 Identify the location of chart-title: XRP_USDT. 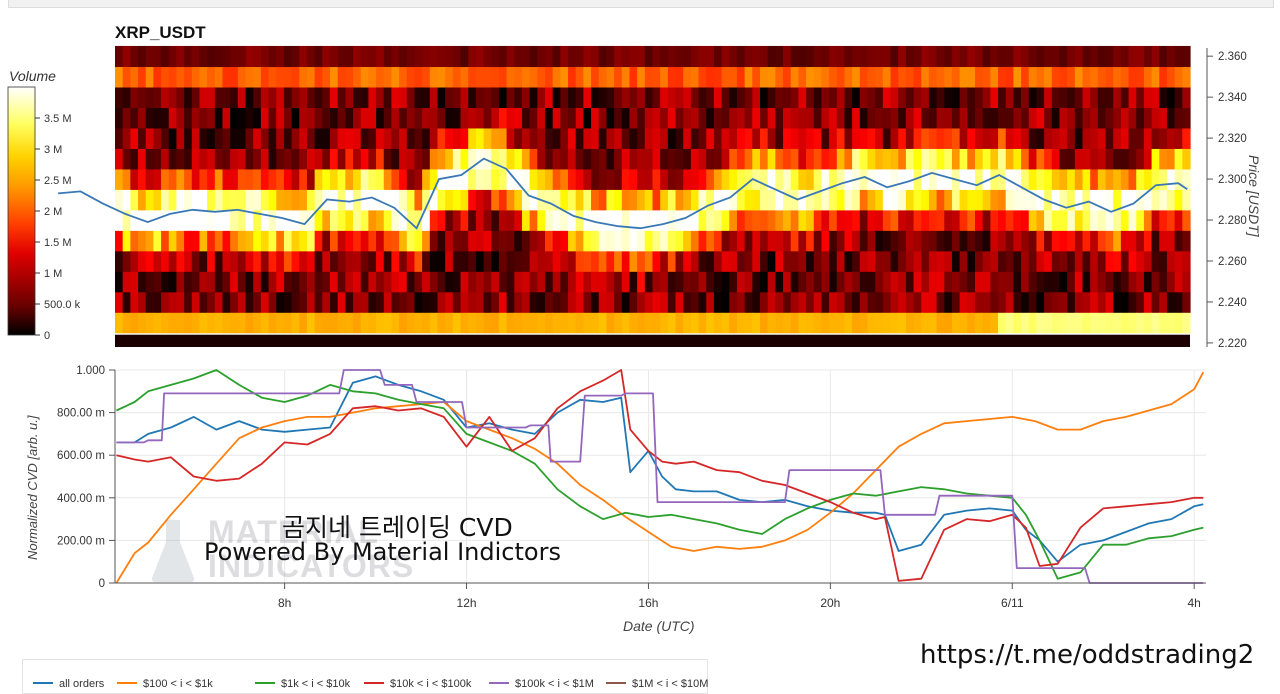
(160, 32).